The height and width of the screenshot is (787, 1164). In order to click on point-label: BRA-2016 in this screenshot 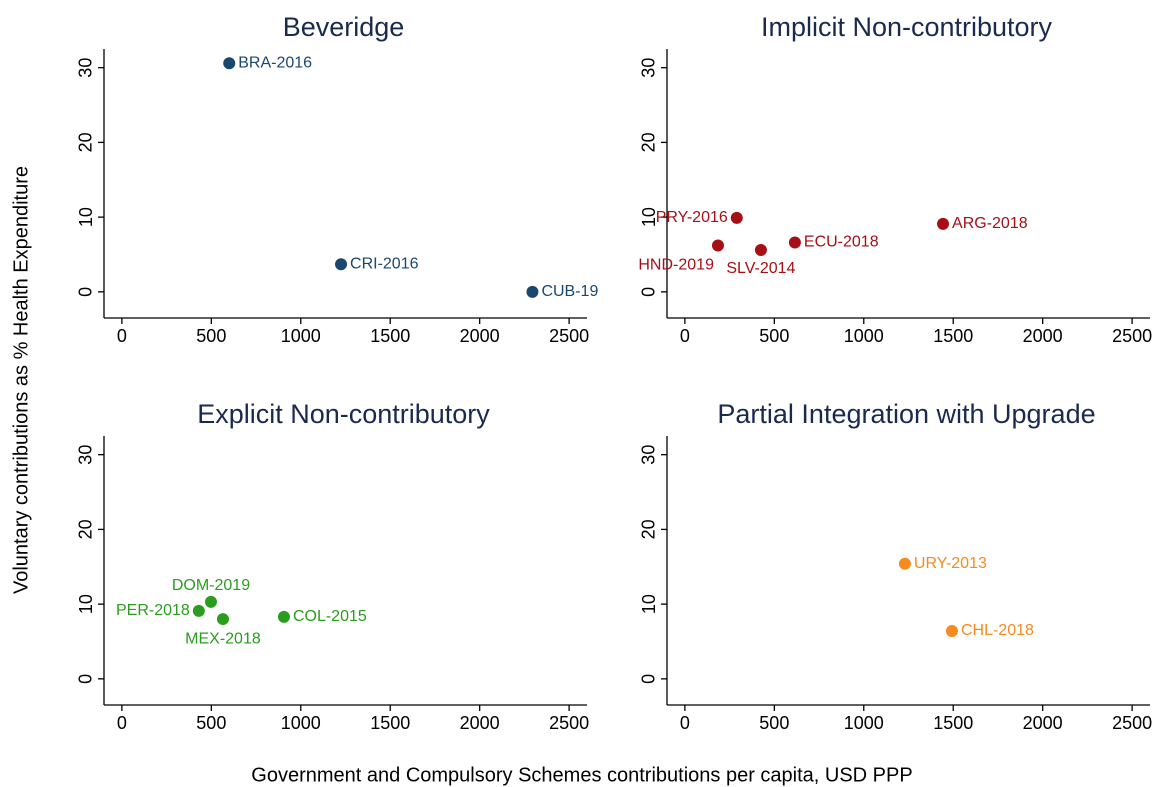, I will do `click(275, 62)`.